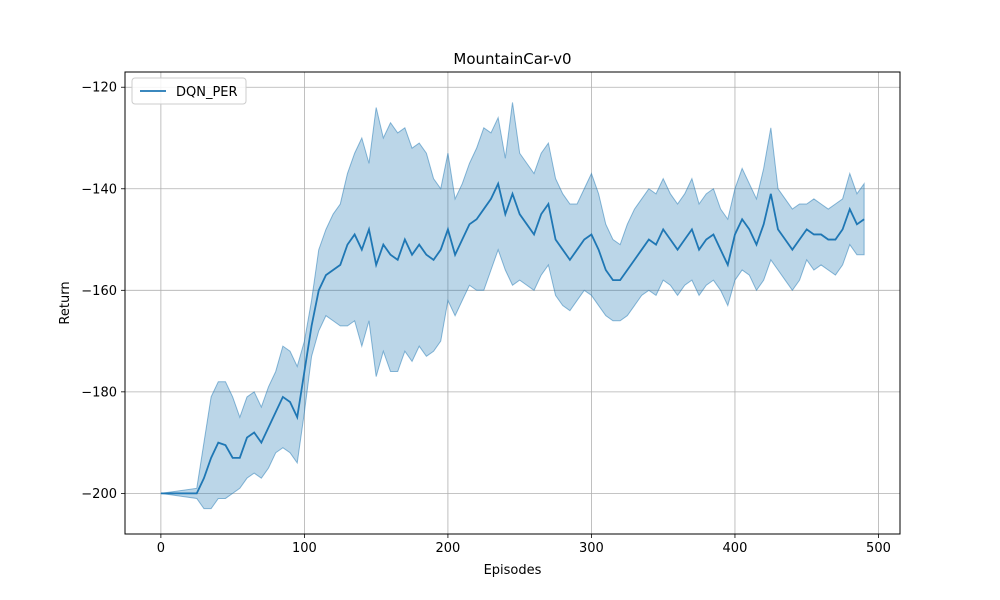 The width and height of the screenshot is (1000, 600). I want to click on y-axis-label: Return, so click(65, 302).